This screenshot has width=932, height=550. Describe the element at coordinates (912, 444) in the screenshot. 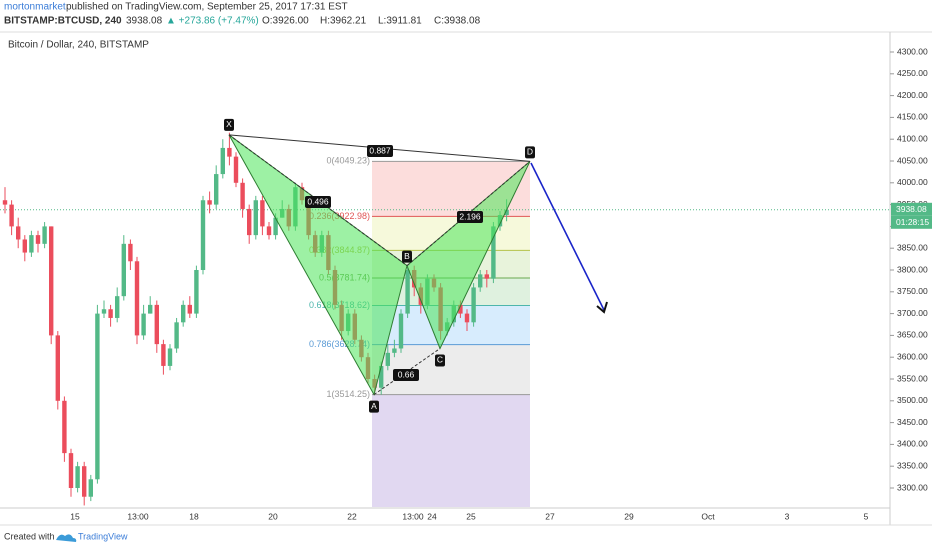

I see `y-tick-label: 3400.00` at that location.